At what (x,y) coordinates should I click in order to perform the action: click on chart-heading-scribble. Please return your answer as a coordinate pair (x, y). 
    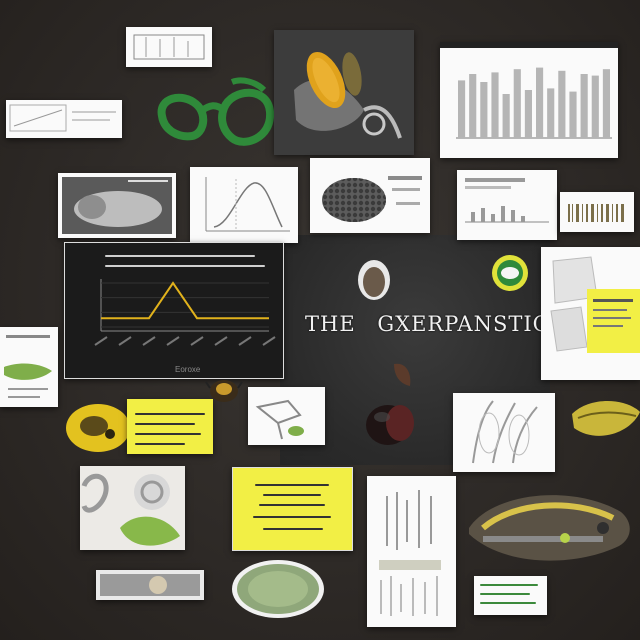
    Looking at the image, I should click on (180, 256).